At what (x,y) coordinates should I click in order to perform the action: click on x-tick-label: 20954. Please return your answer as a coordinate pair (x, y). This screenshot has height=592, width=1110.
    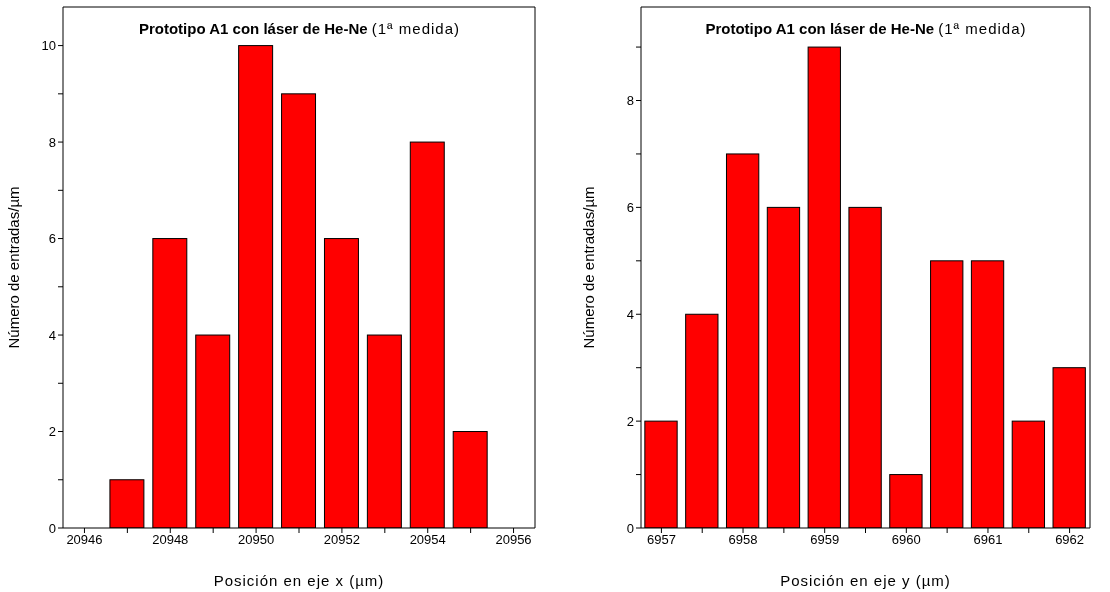
    Looking at the image, I should click on (427, 540).